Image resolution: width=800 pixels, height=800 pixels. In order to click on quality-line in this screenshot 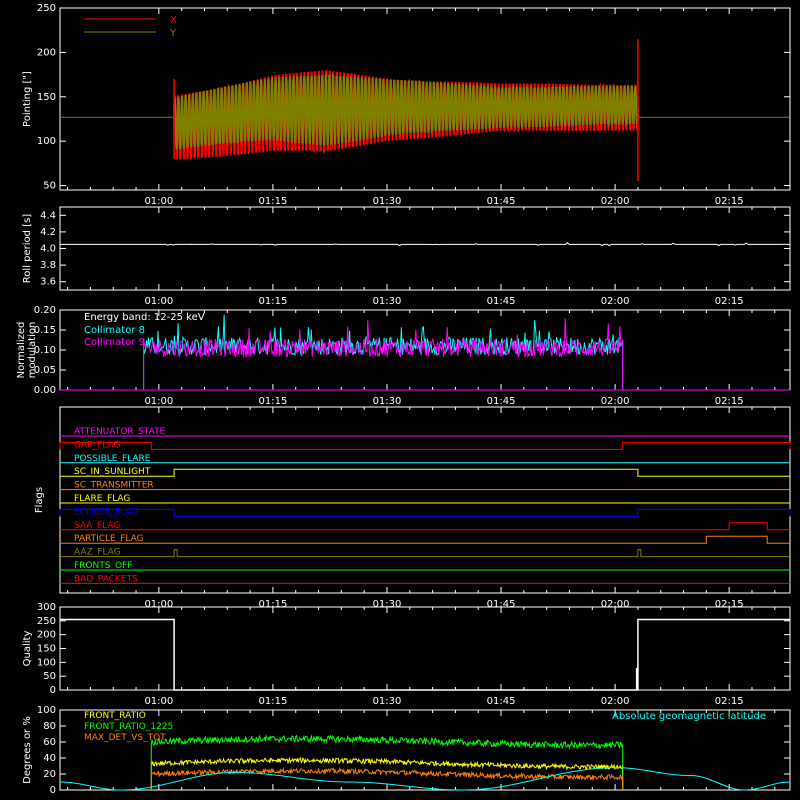, I will do `click(425, 654)`.